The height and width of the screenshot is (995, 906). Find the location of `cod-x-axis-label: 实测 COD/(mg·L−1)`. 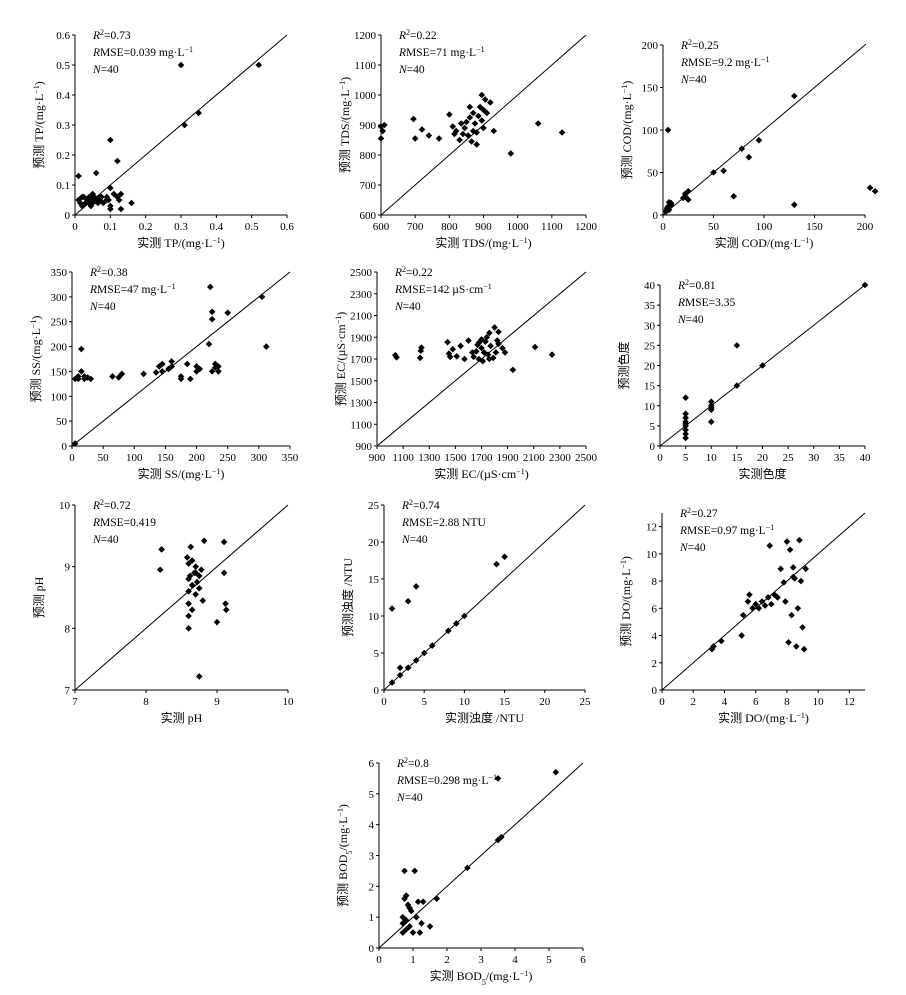

cod-x-axis-label: 实测 COD/(mg·L−1) is located at coordinates (764, 242).